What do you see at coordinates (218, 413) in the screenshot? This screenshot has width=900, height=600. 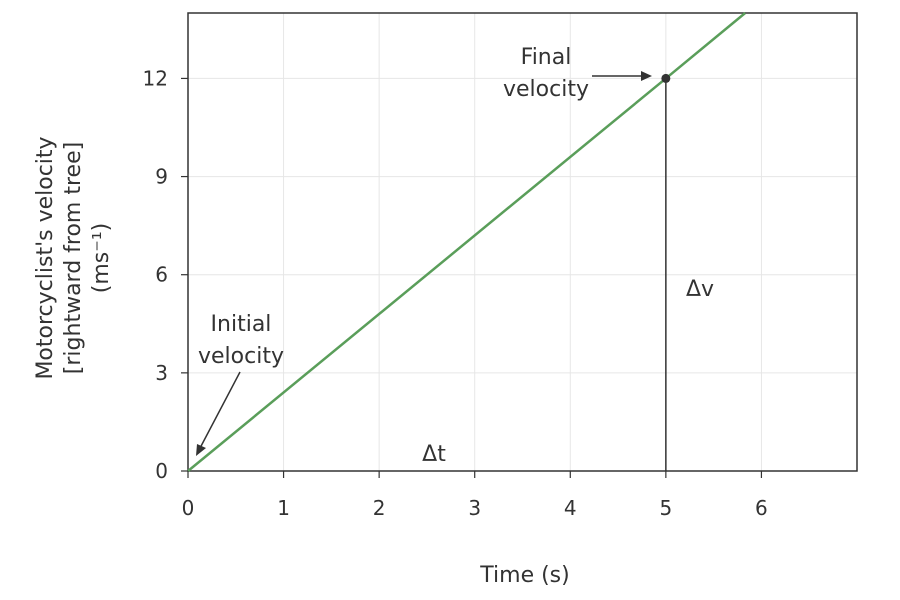 I see `initial-velocity-arrow` at bounding box center [218, 413].